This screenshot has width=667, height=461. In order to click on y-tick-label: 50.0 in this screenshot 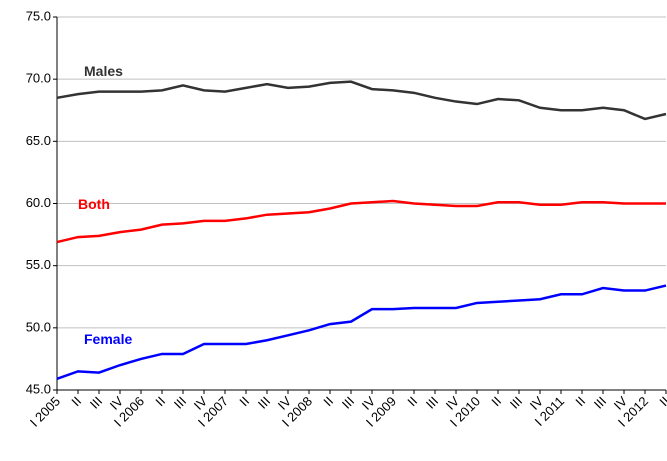, I will do `click(38, 326)`.